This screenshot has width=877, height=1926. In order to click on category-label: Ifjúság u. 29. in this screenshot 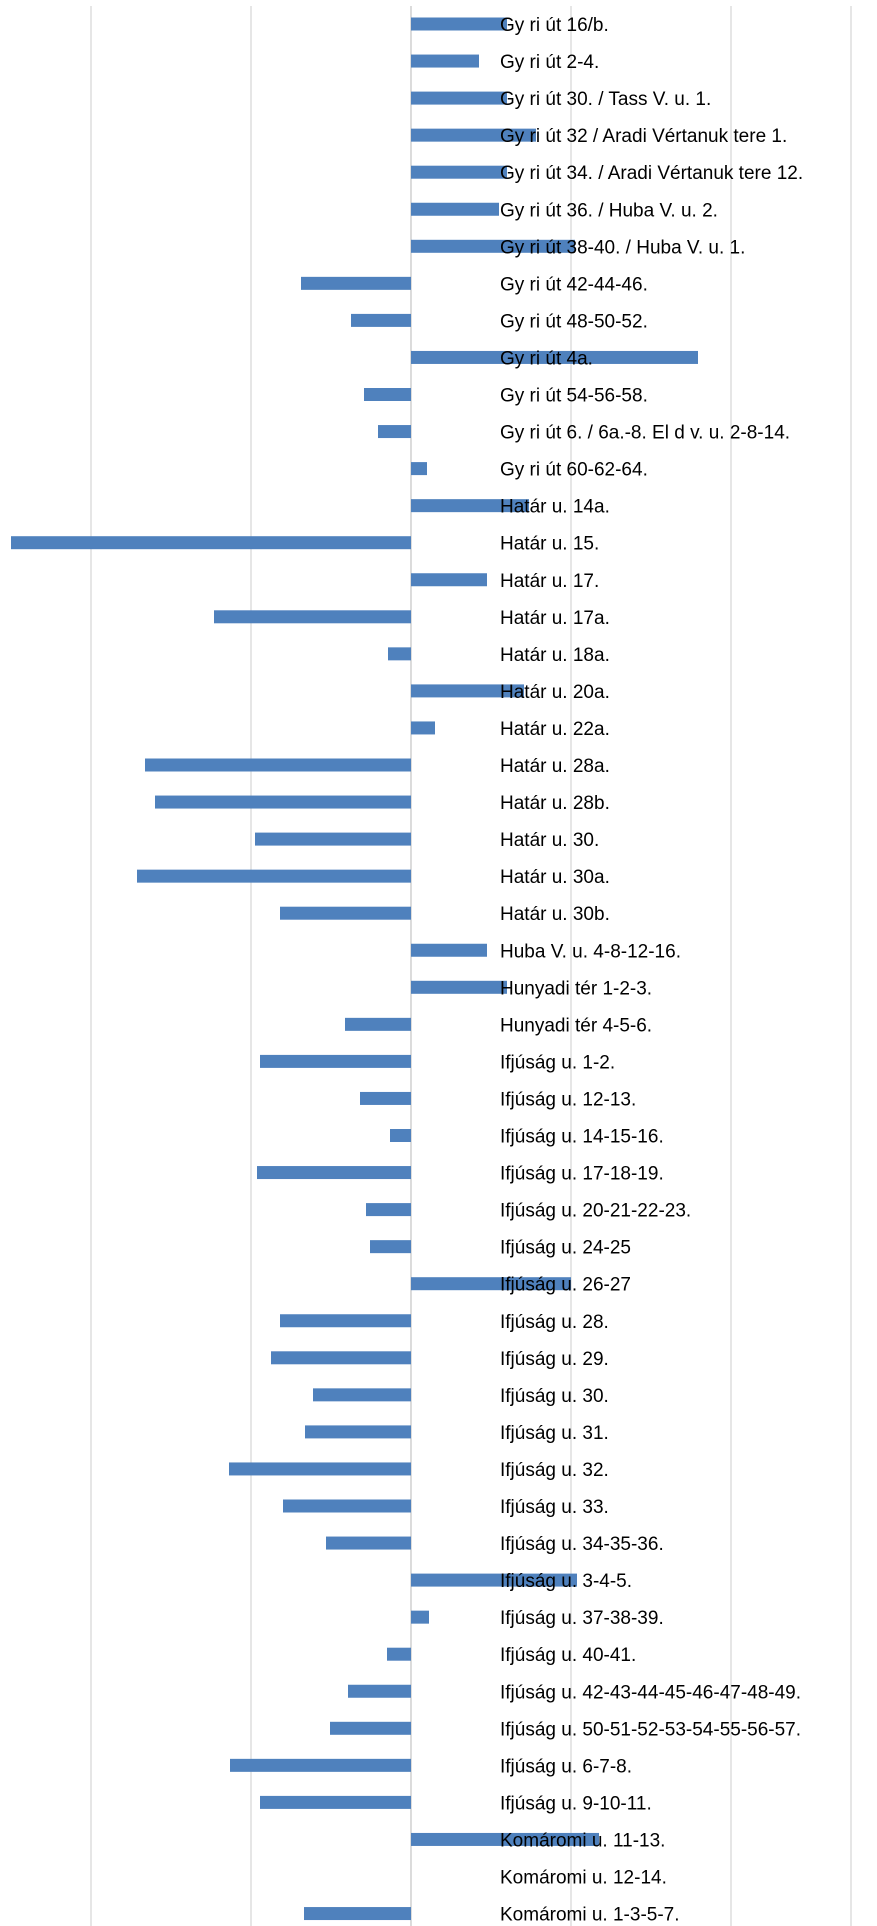, I will do `click(554, 1359)`.